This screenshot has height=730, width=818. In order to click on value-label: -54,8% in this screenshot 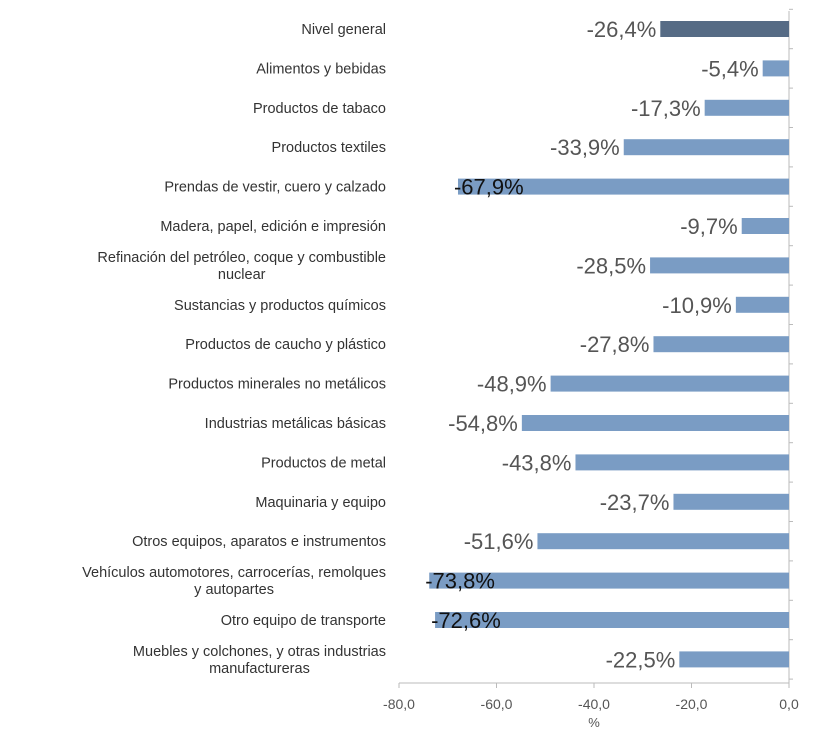, I will do `click(483, 423)`.